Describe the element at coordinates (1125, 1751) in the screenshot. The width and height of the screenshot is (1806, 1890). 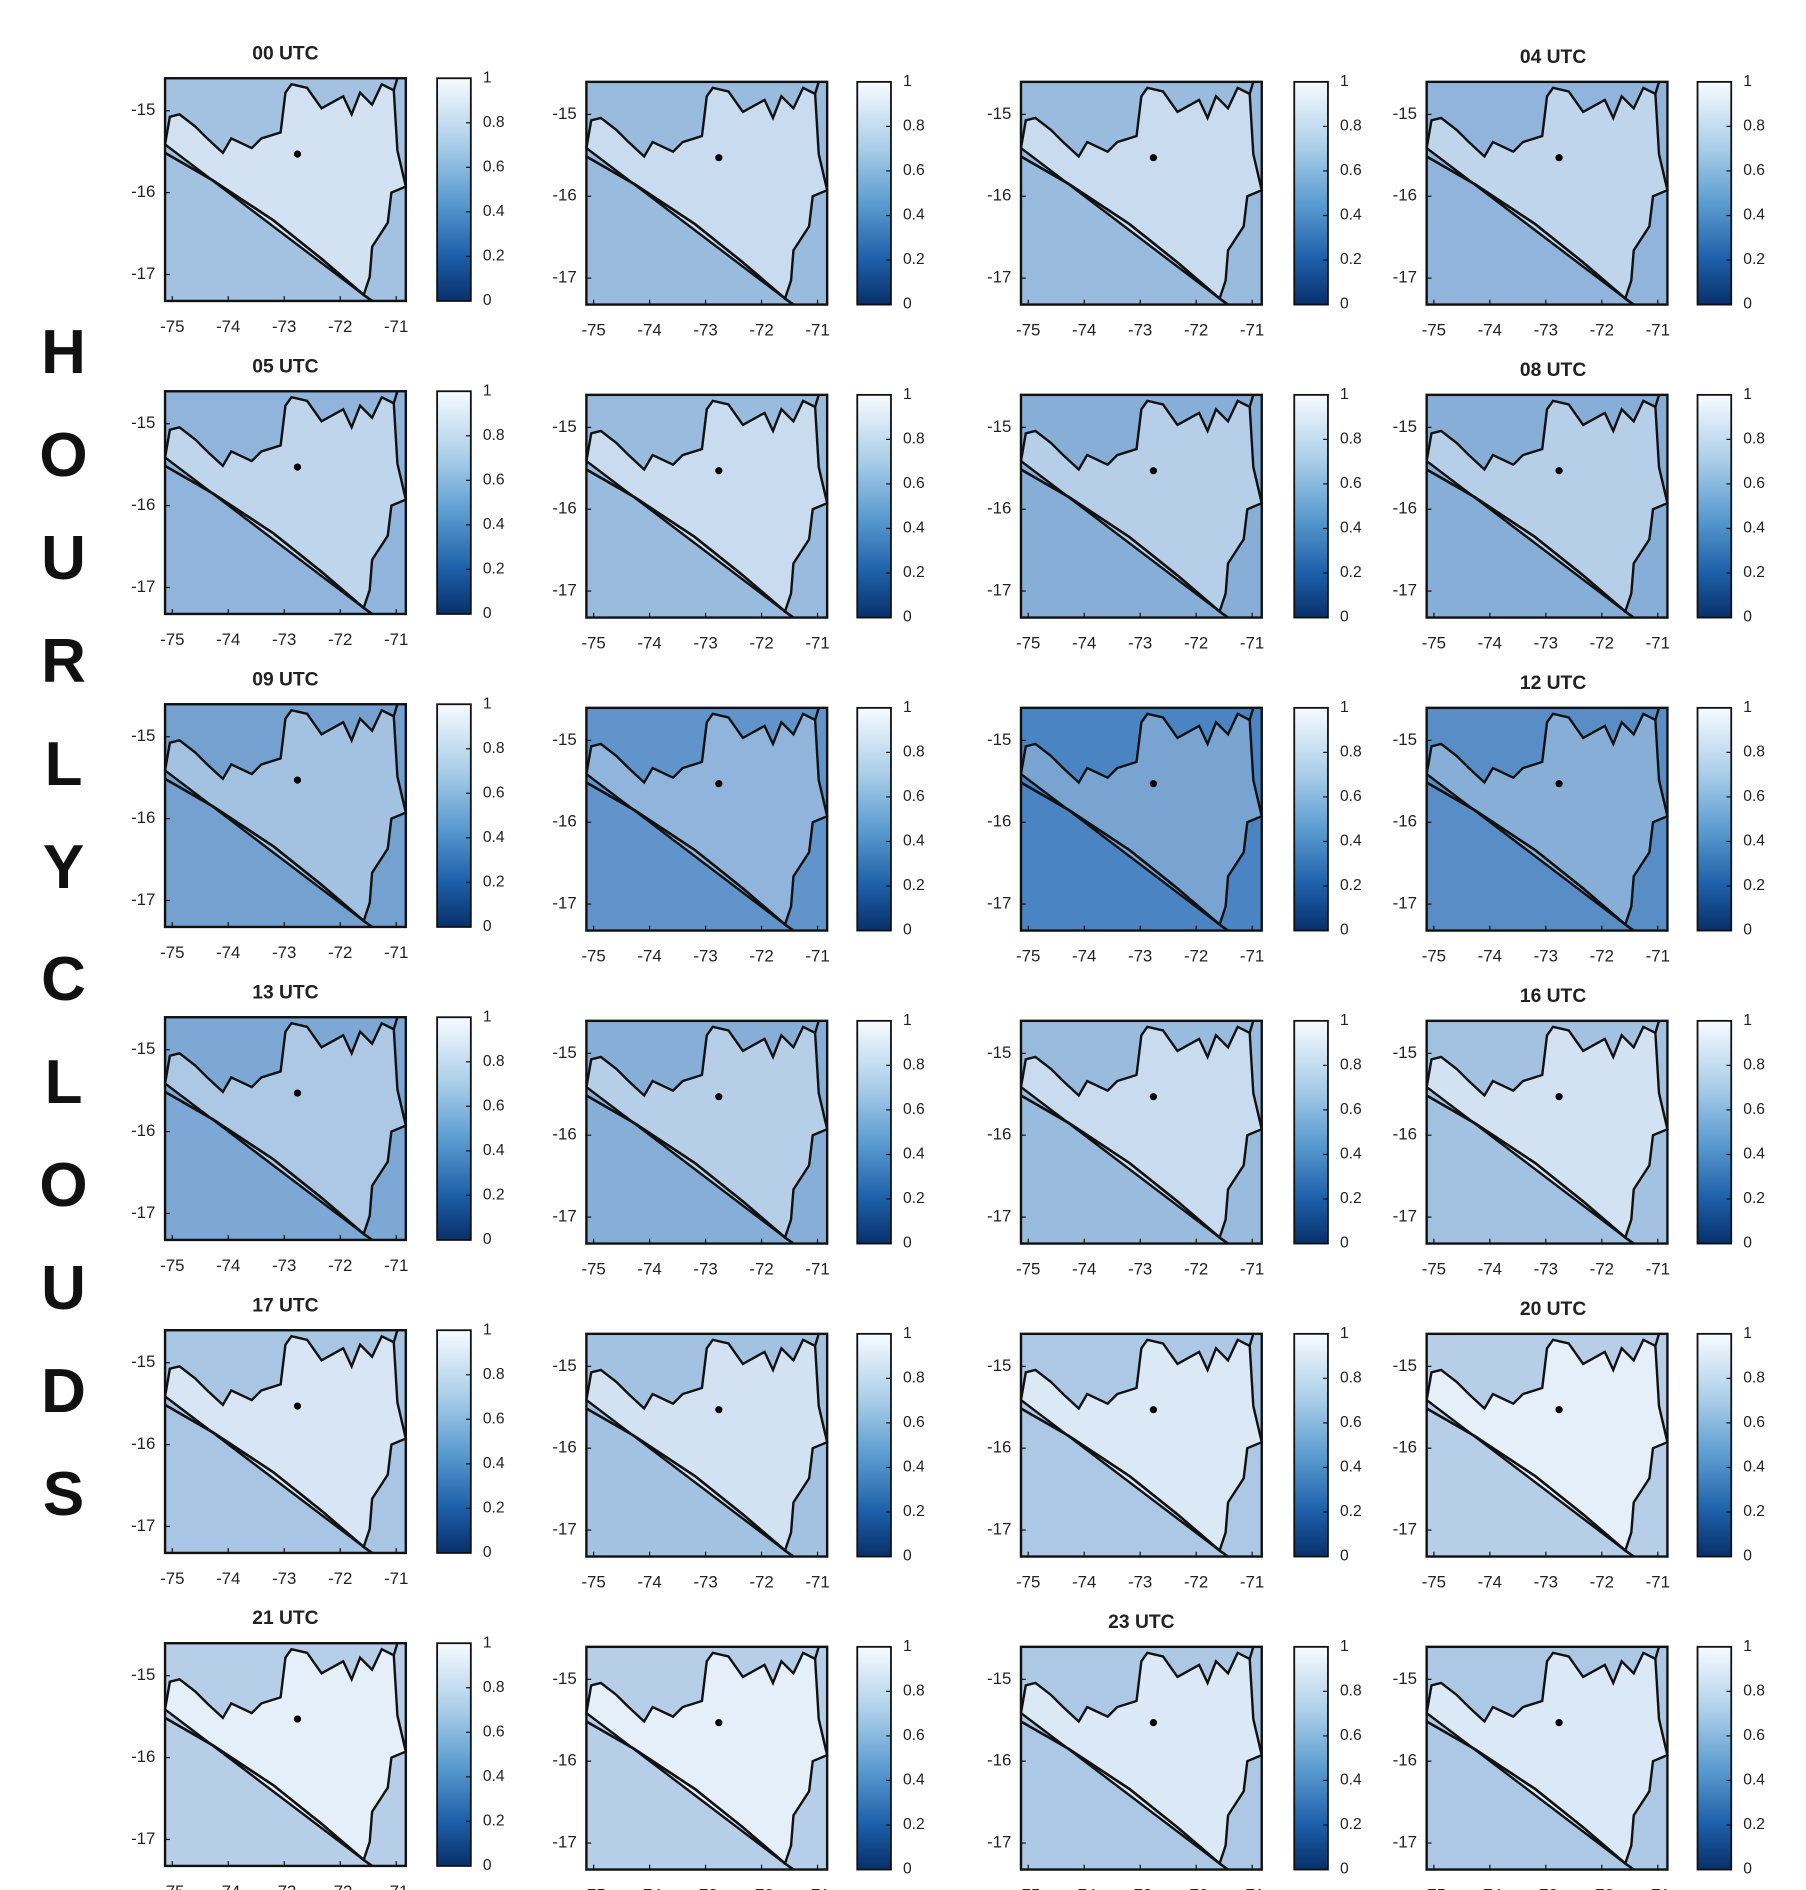
I see `map-panel: 23 UTC -75 -74 -73 -72 -71 -15 -16 -17` at that location.